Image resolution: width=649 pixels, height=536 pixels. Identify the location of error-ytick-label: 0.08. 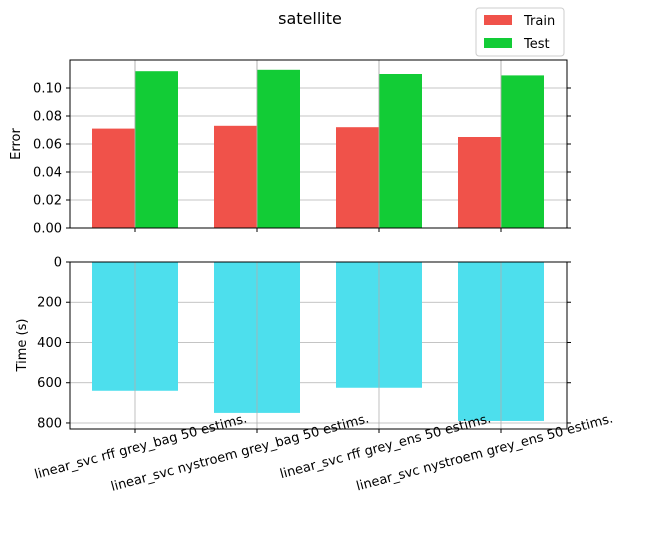
(47, 117).